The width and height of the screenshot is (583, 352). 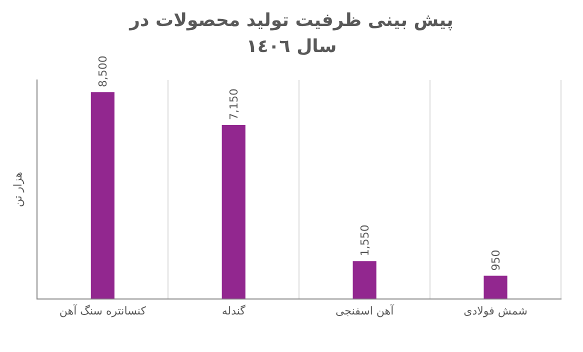 I want to click on x-tick-label: آهن اسفنجی, so click(x=365, y=310).